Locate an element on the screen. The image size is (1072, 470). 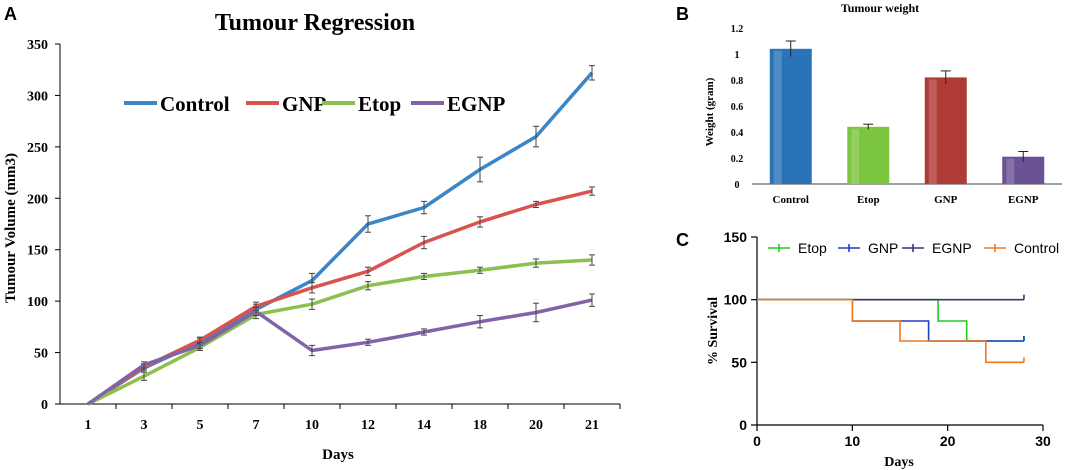
panel-b-bar-control is located at coordinates (790, 116).